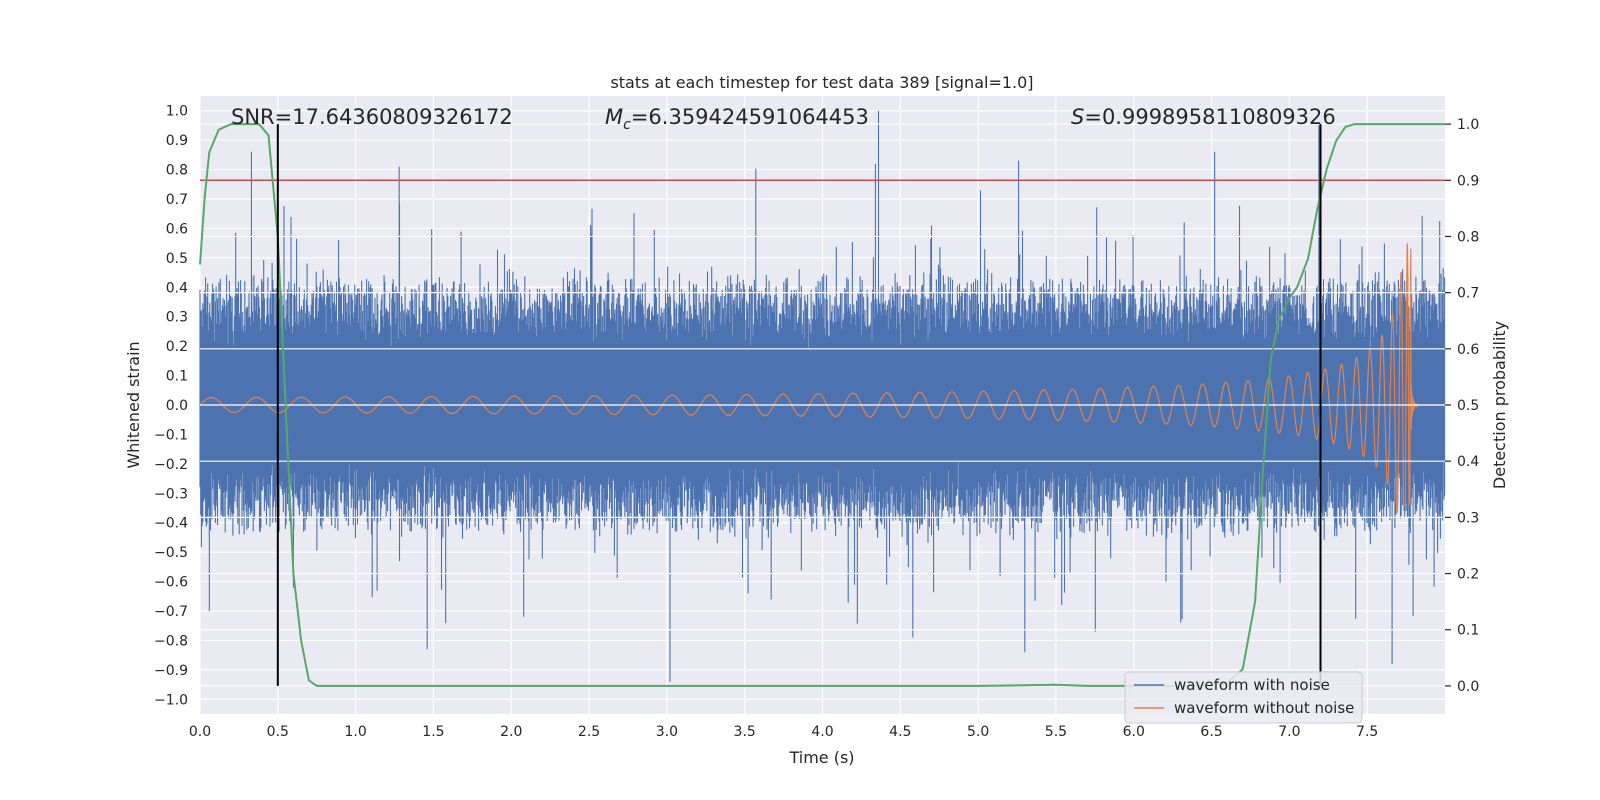  What do you see at coordinates (278, 732) in the screenshot?
I see `x-tick-label: 0.5` at bounding box center [278, 732].